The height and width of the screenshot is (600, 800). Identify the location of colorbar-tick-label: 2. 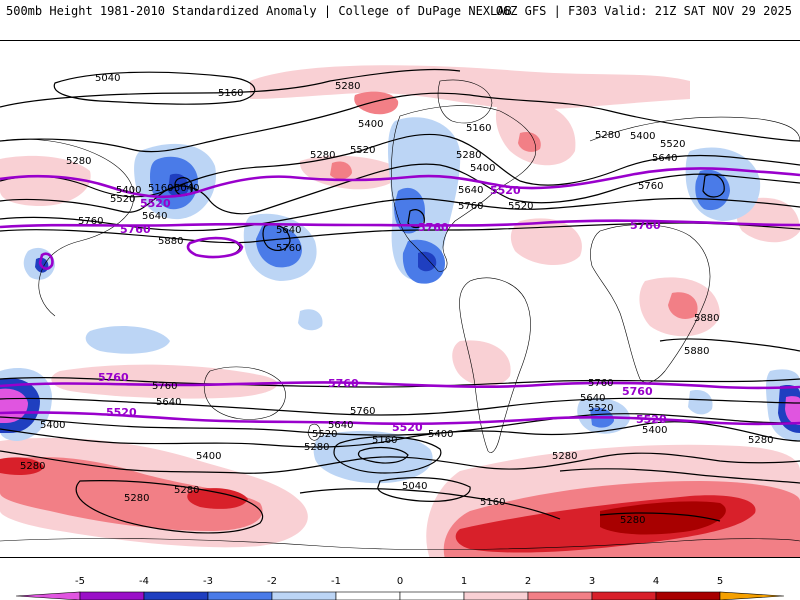
(528, 581).